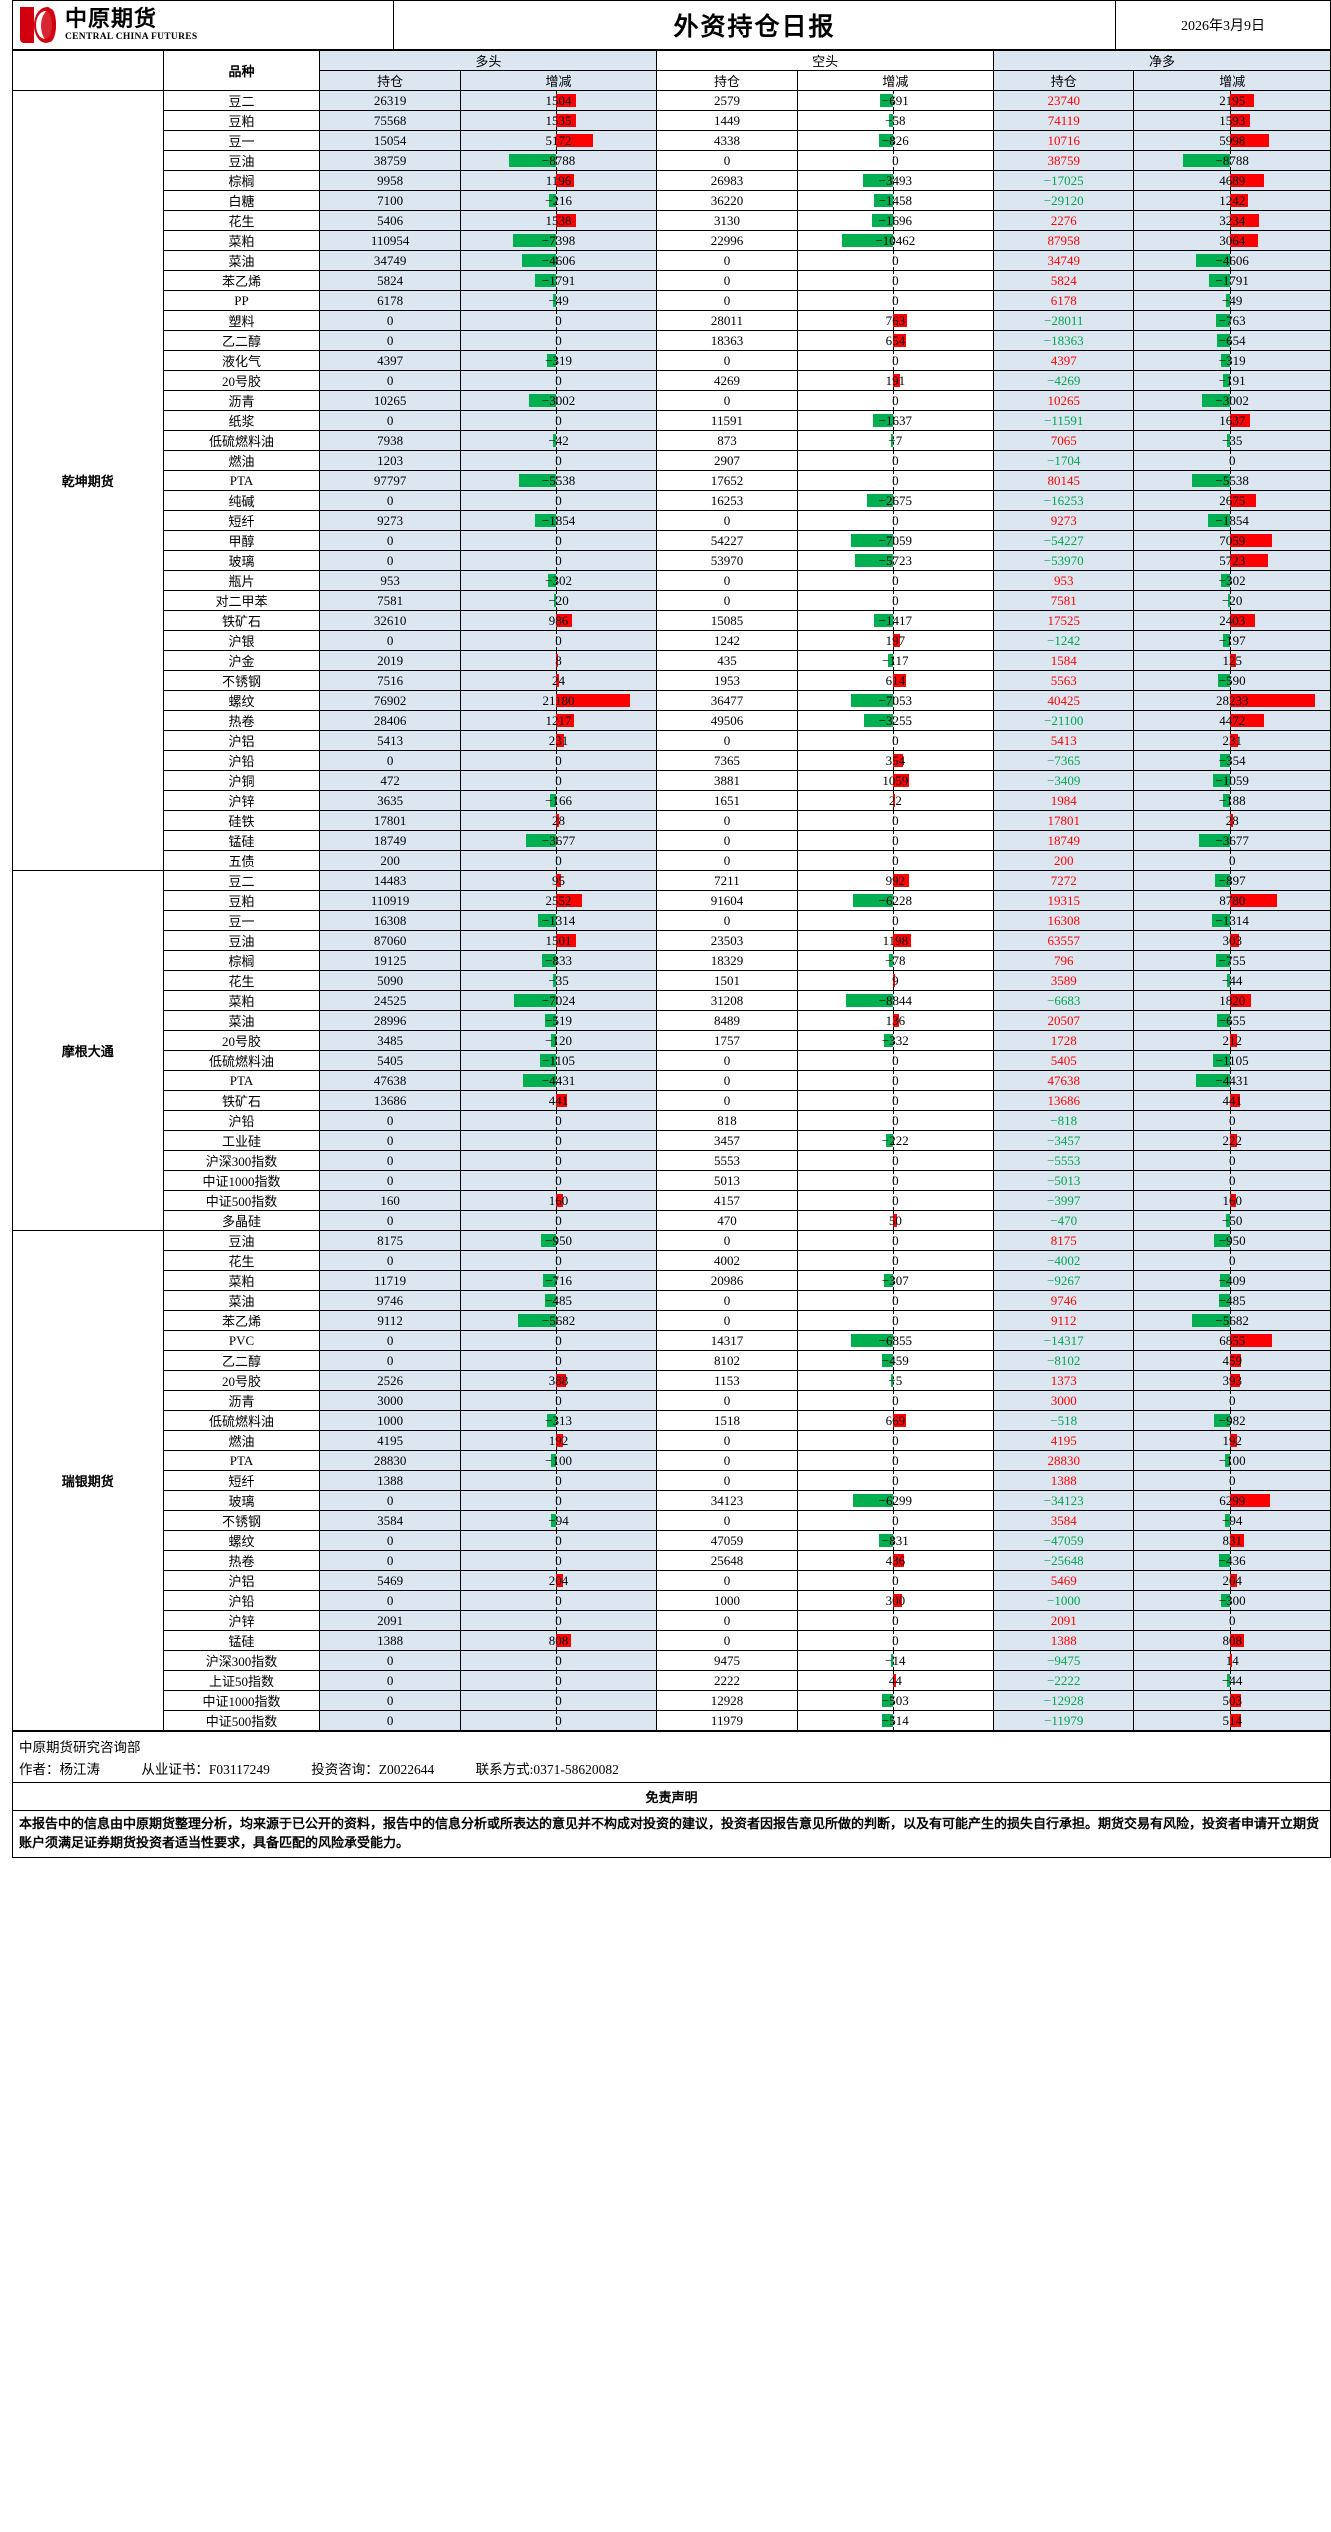  I want to click on table-row: 沪铅 0 0 7365 354 −7365 −354, so click(672, 760).